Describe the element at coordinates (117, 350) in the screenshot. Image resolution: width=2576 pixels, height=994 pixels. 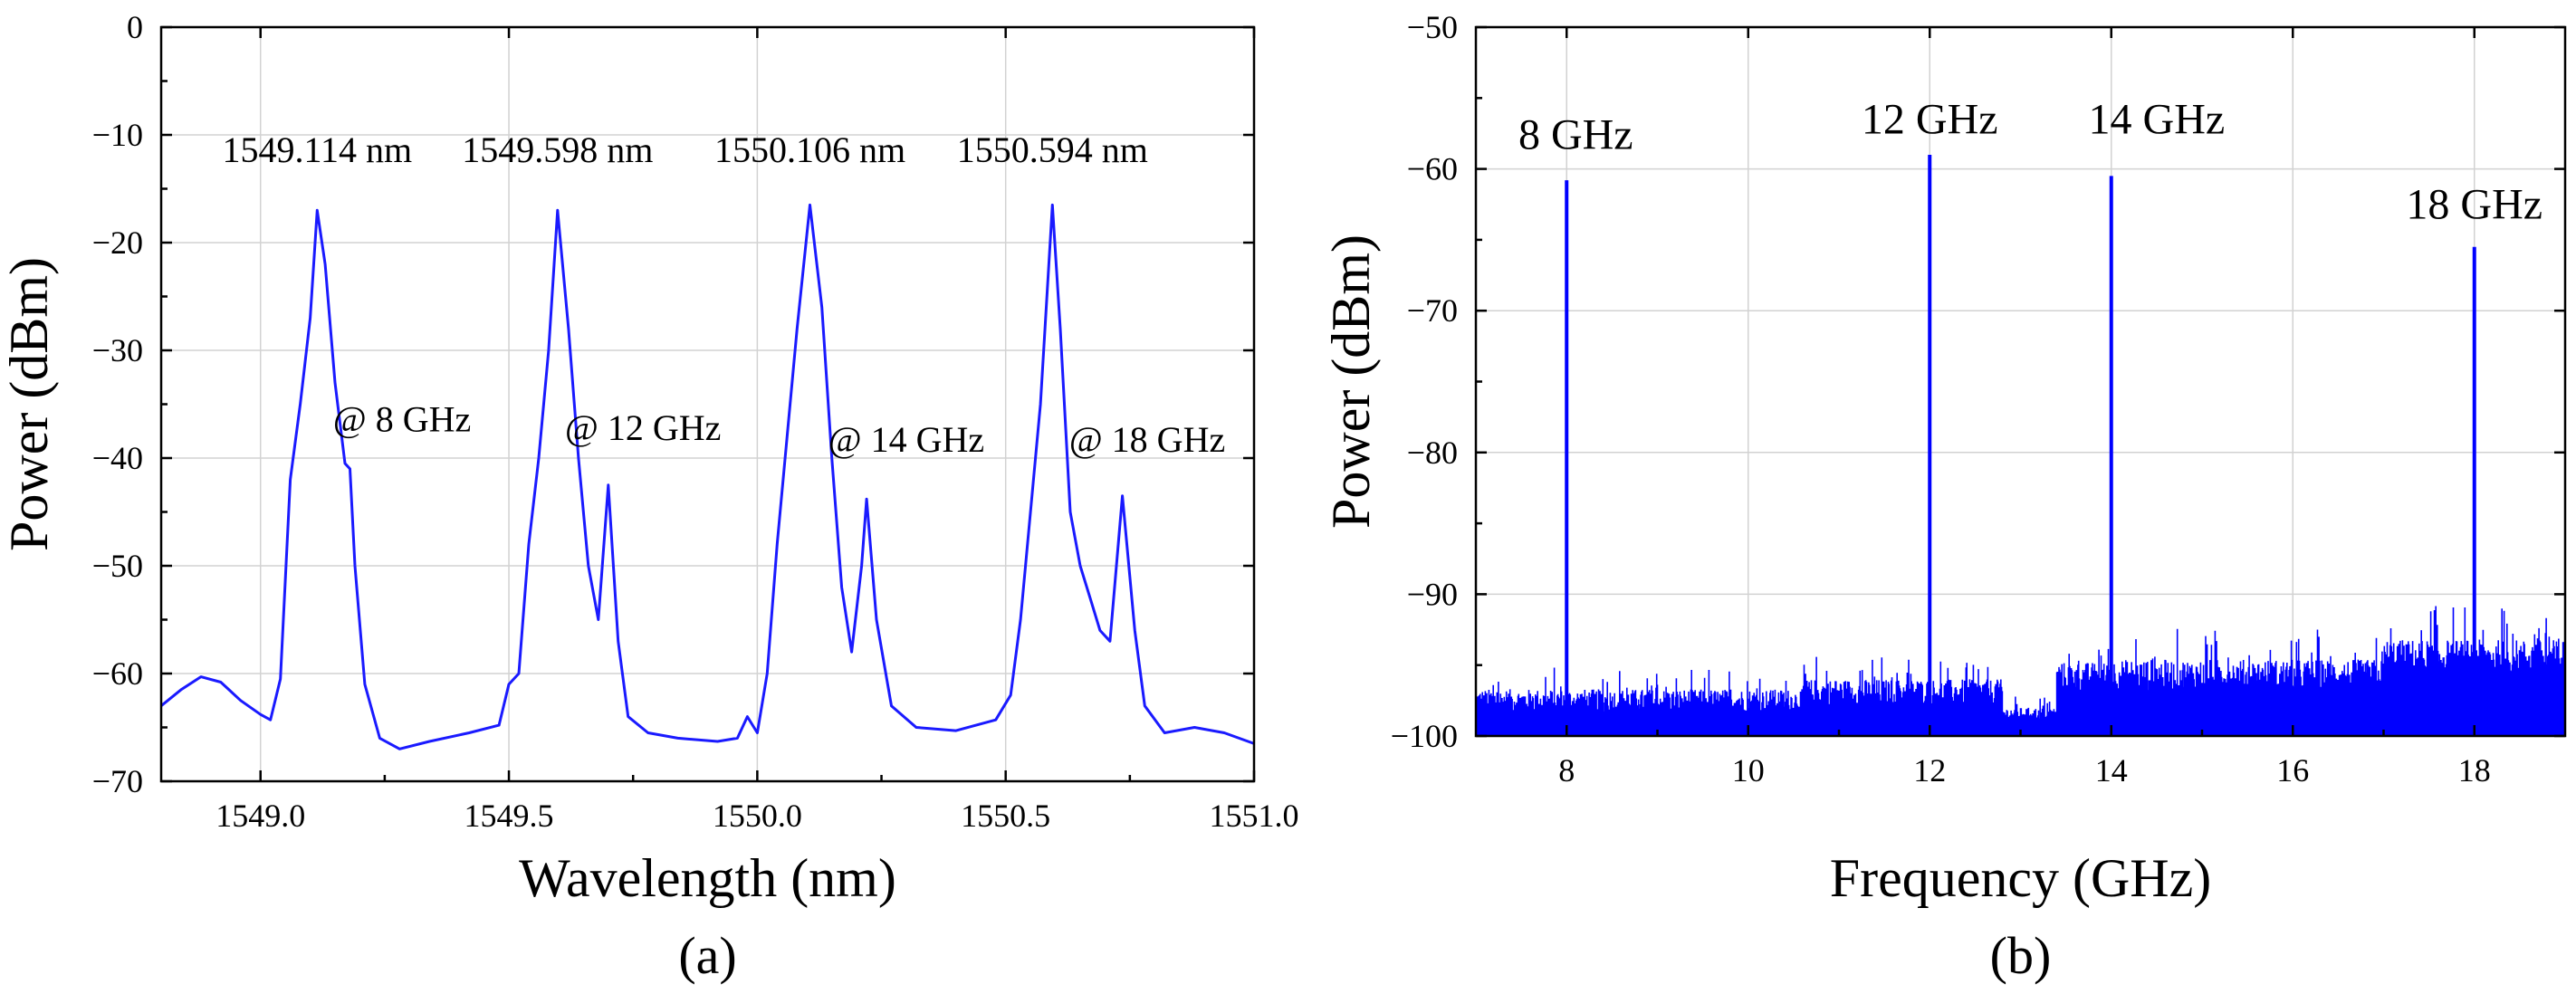
I see `y-tick-label: −30` at that location.